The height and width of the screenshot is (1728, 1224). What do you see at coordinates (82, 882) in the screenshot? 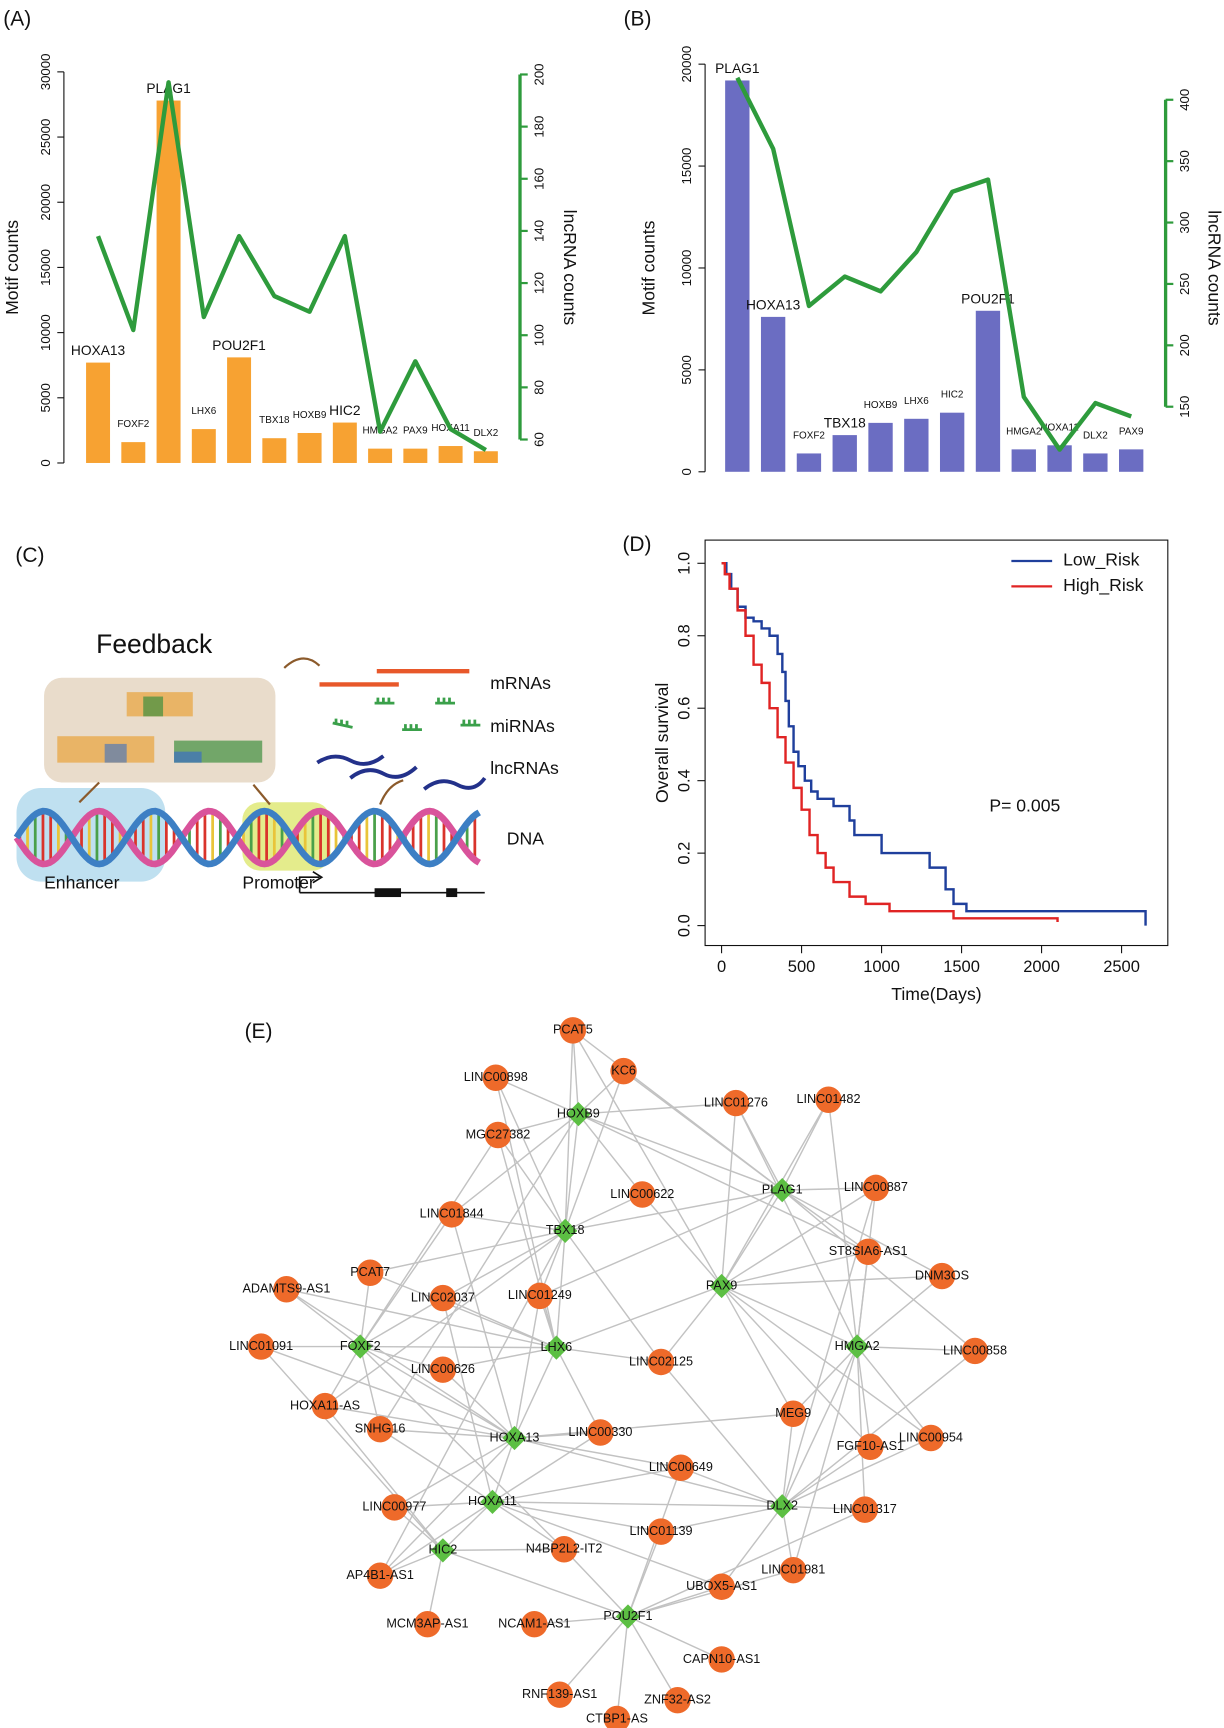
I see `region-label: Enhancer` at bounding box center [82, 882].